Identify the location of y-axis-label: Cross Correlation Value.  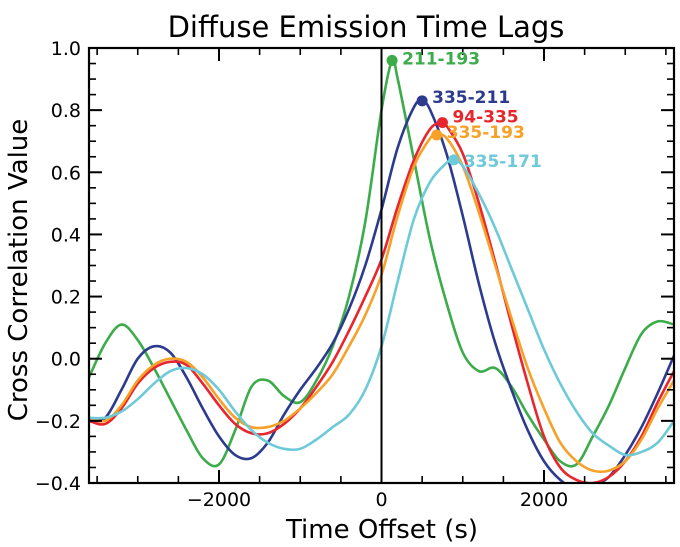
(19, 270).